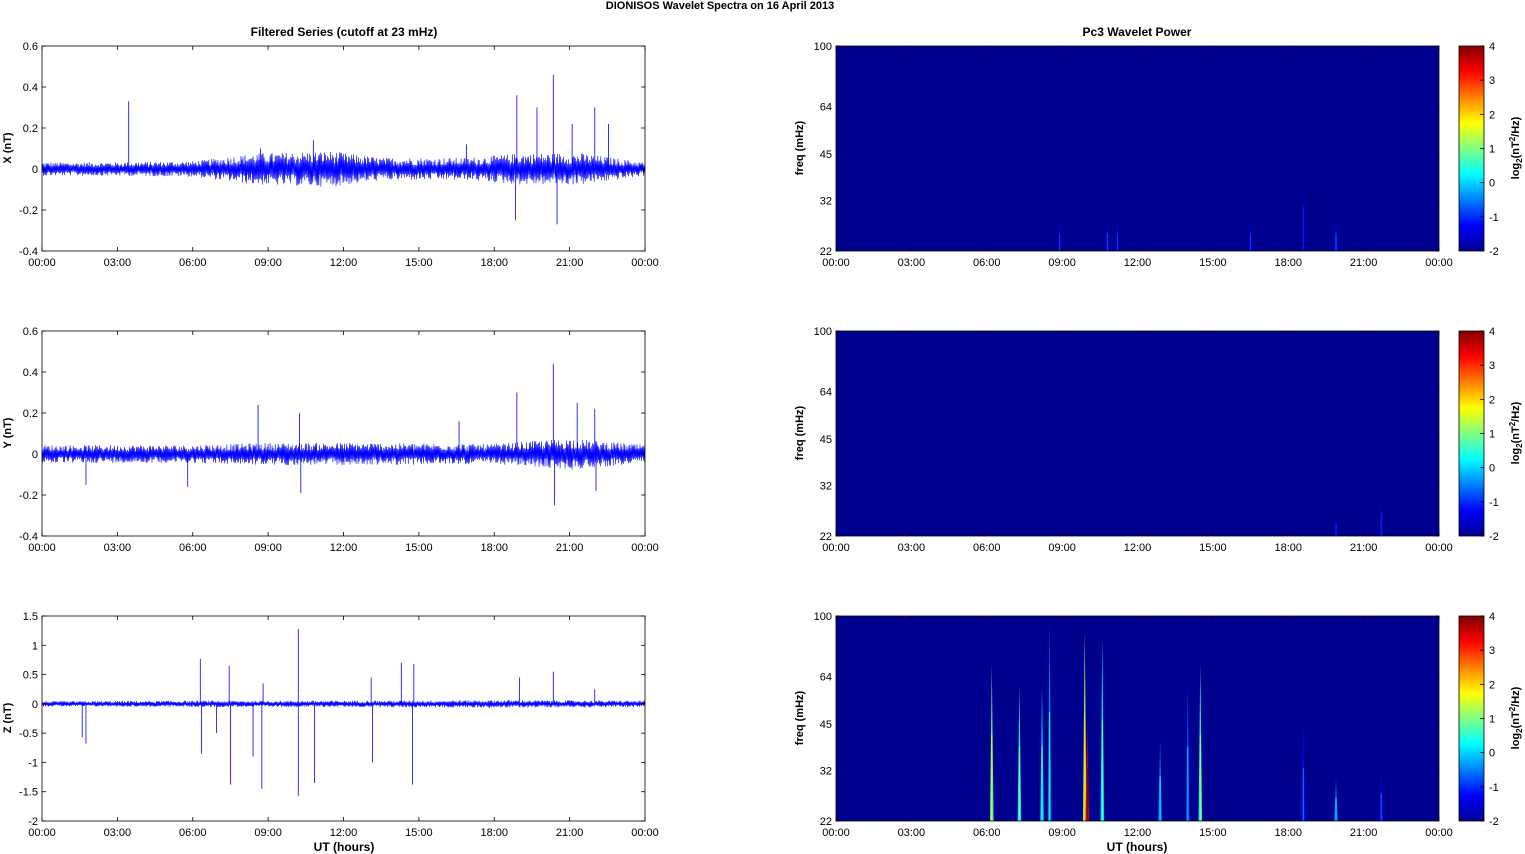 The image size is (1525, 854). Describe the element at coordinates (28, 734) in the screenshot. I see `y-tick-label: -0.5` at that location.